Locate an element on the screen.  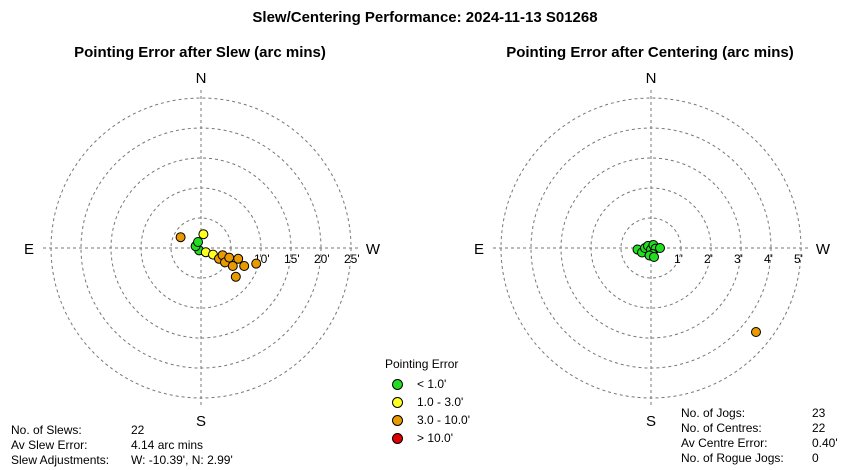
centering-cardinal-s: S is located at coordinates (651, 421).